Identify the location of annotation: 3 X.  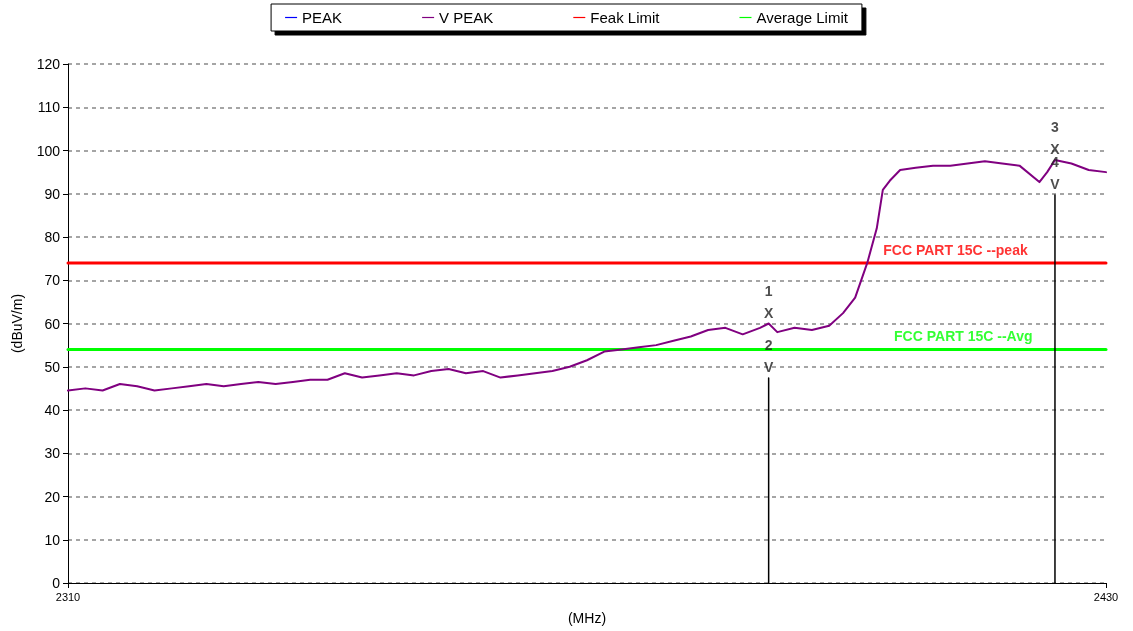
(1055, 138).